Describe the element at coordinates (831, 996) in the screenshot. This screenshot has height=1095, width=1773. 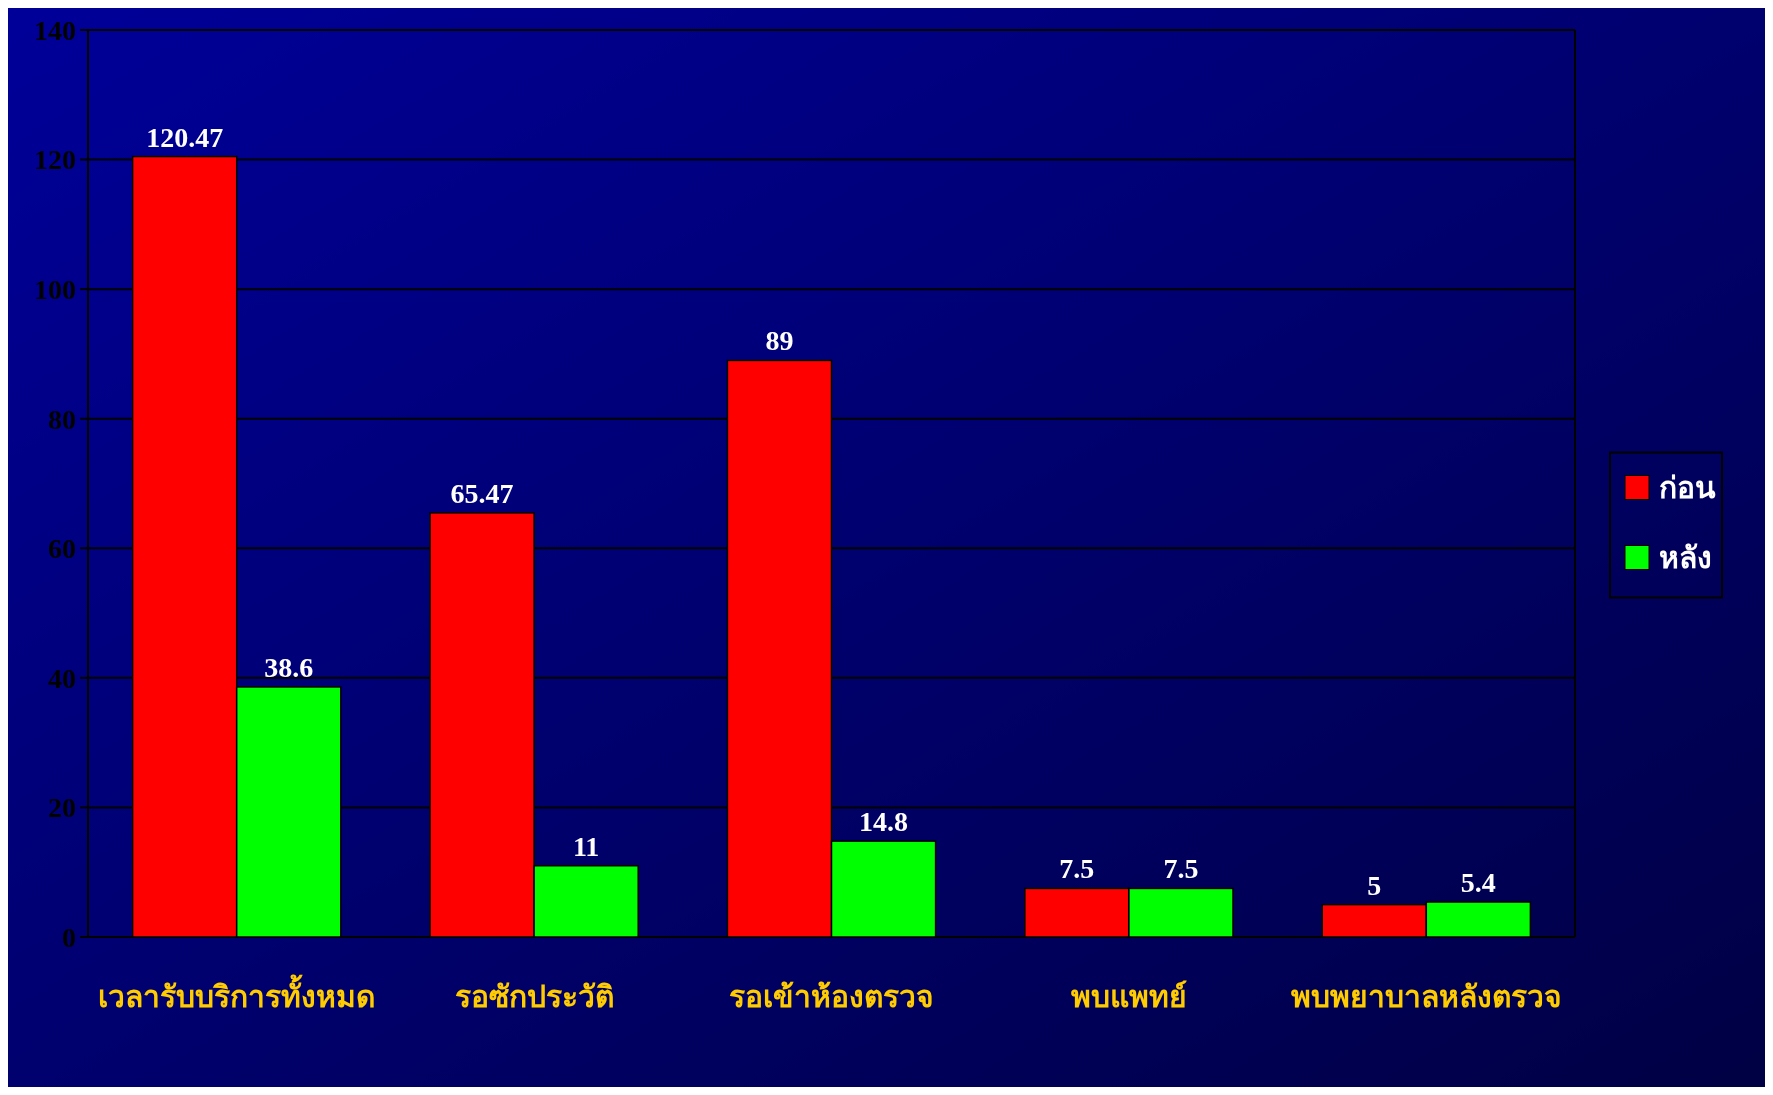
I see `x-tick-label: รอเข้าห้องตรวจ` at that location.